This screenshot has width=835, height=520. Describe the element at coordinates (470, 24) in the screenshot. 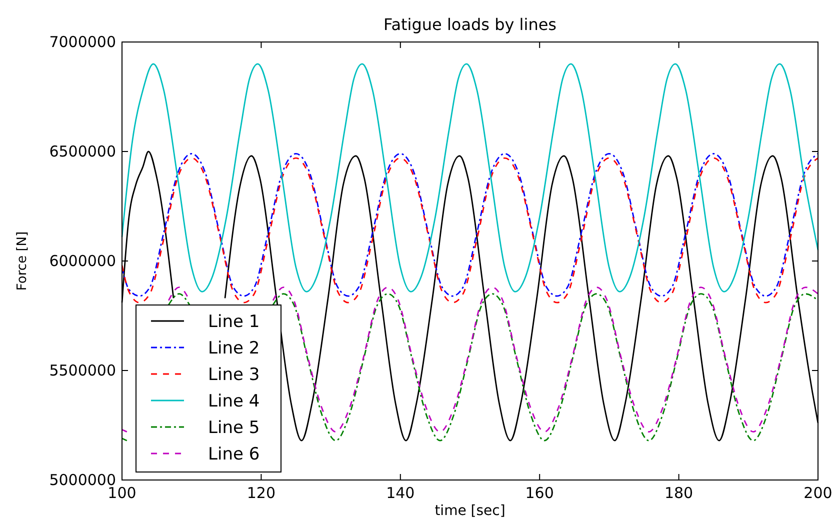

I see `chart-title: Fatigue loads by lines` at that location.